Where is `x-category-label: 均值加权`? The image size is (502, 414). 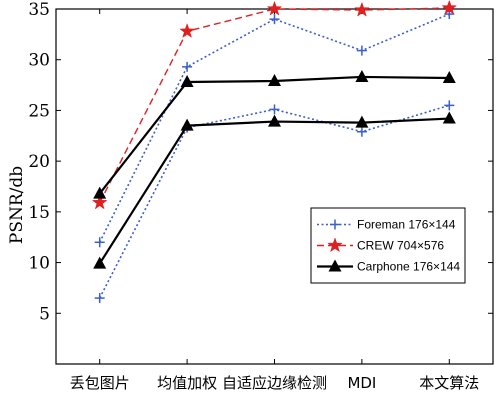 x-category-label: 均值加权 is located at coordinates (187, 383).